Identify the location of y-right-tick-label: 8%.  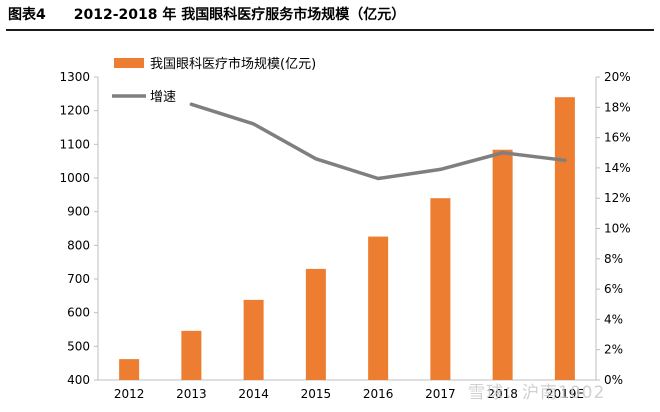
(613, 259).